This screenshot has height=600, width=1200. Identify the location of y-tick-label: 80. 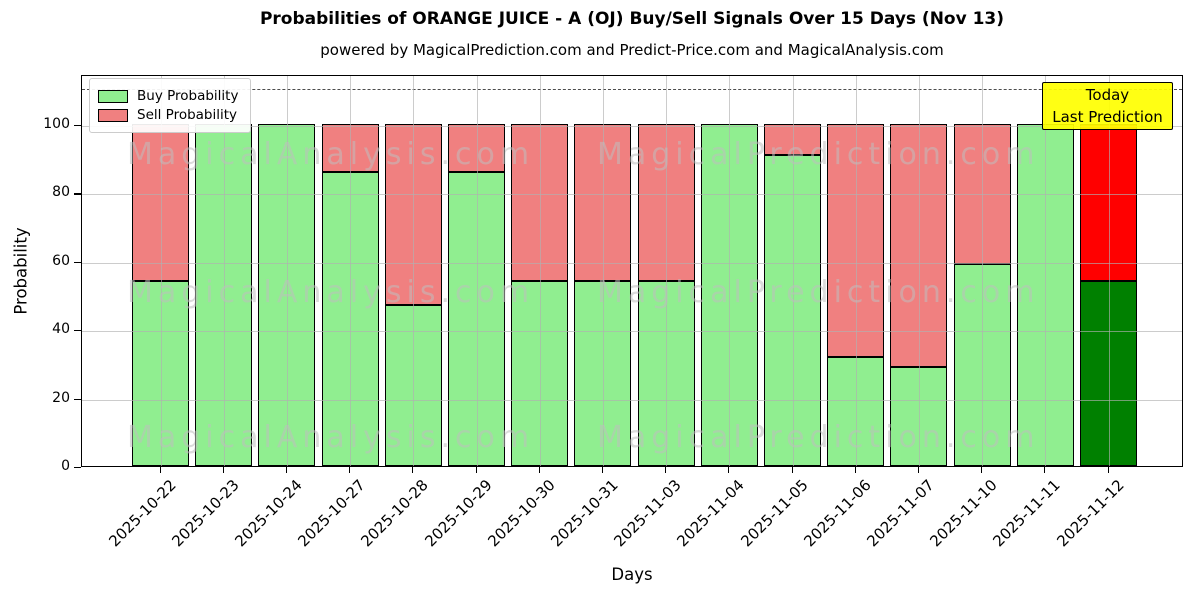
(61, 192).